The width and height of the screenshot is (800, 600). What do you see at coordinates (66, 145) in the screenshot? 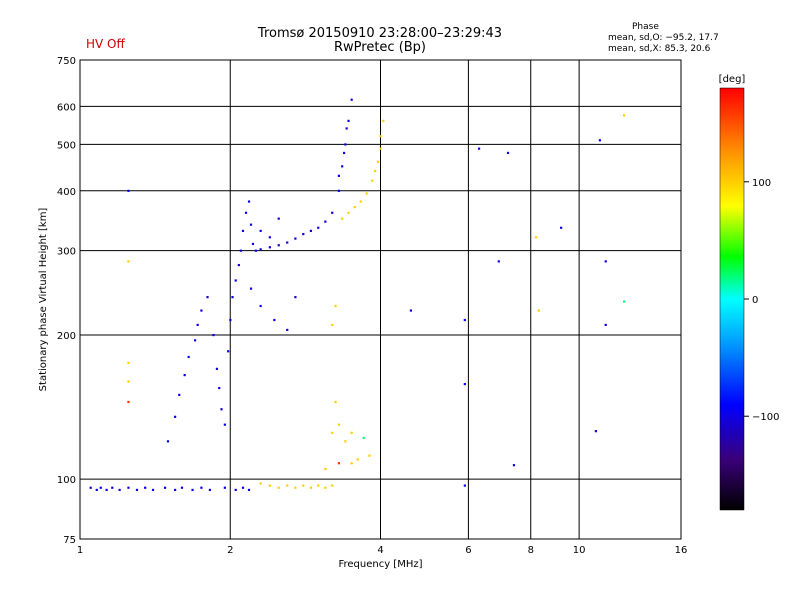
I see `y-tick-label: 500` at bounding box center [66, 145].